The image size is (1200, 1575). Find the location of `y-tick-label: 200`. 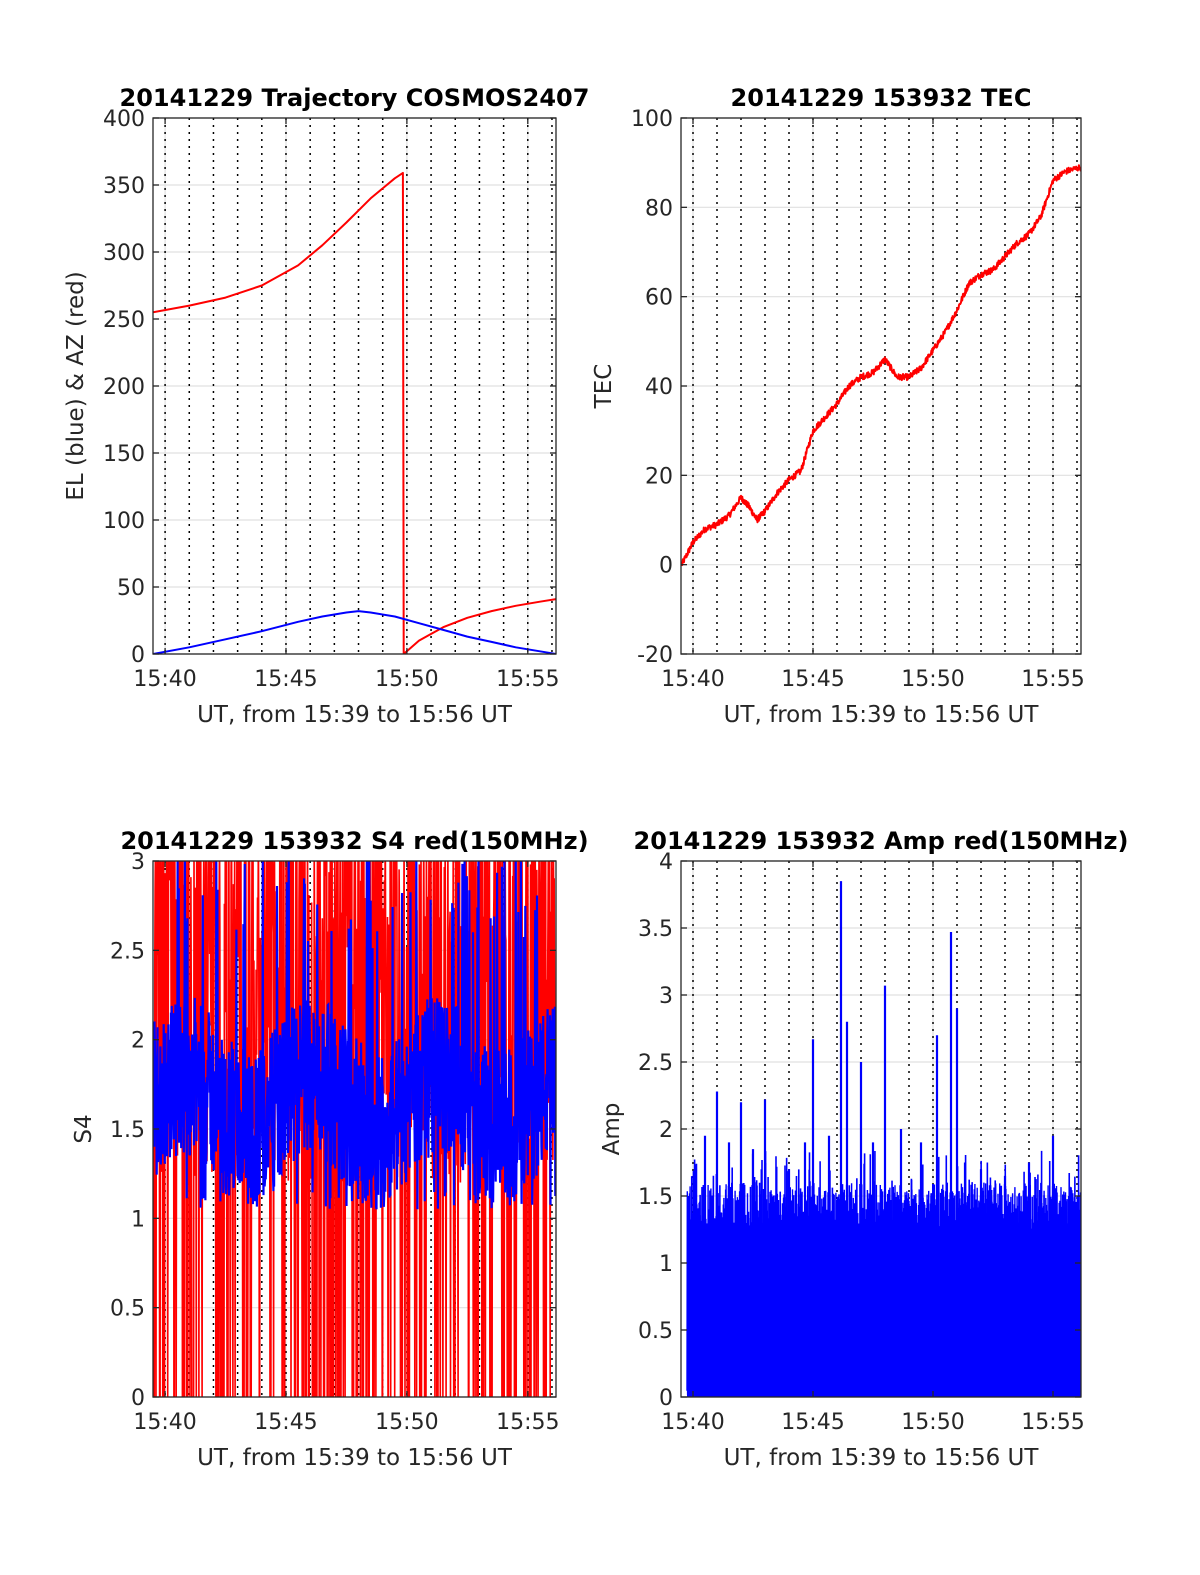

y-tick-label: 200 is located at coordinates (124, 387).